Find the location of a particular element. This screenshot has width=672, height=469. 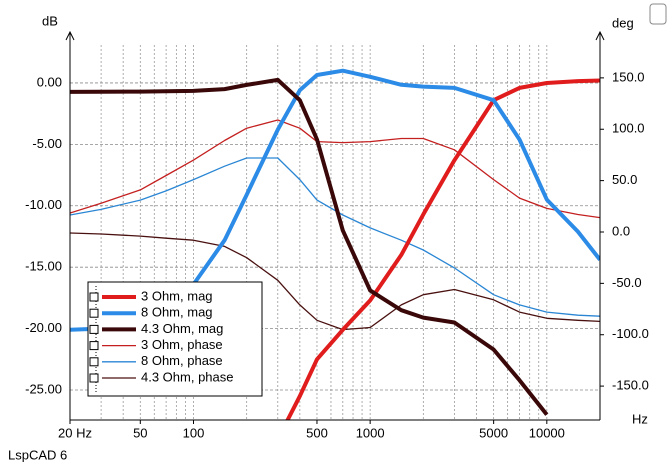

y2-tick-label: 0.0 is located at coordinates (621, 230).